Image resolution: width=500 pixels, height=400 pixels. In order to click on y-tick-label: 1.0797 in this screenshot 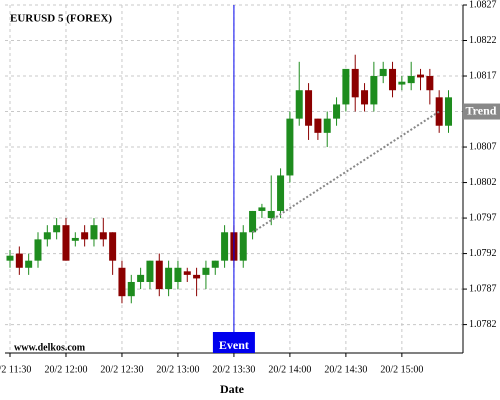, I will do `click(483, 217)`.